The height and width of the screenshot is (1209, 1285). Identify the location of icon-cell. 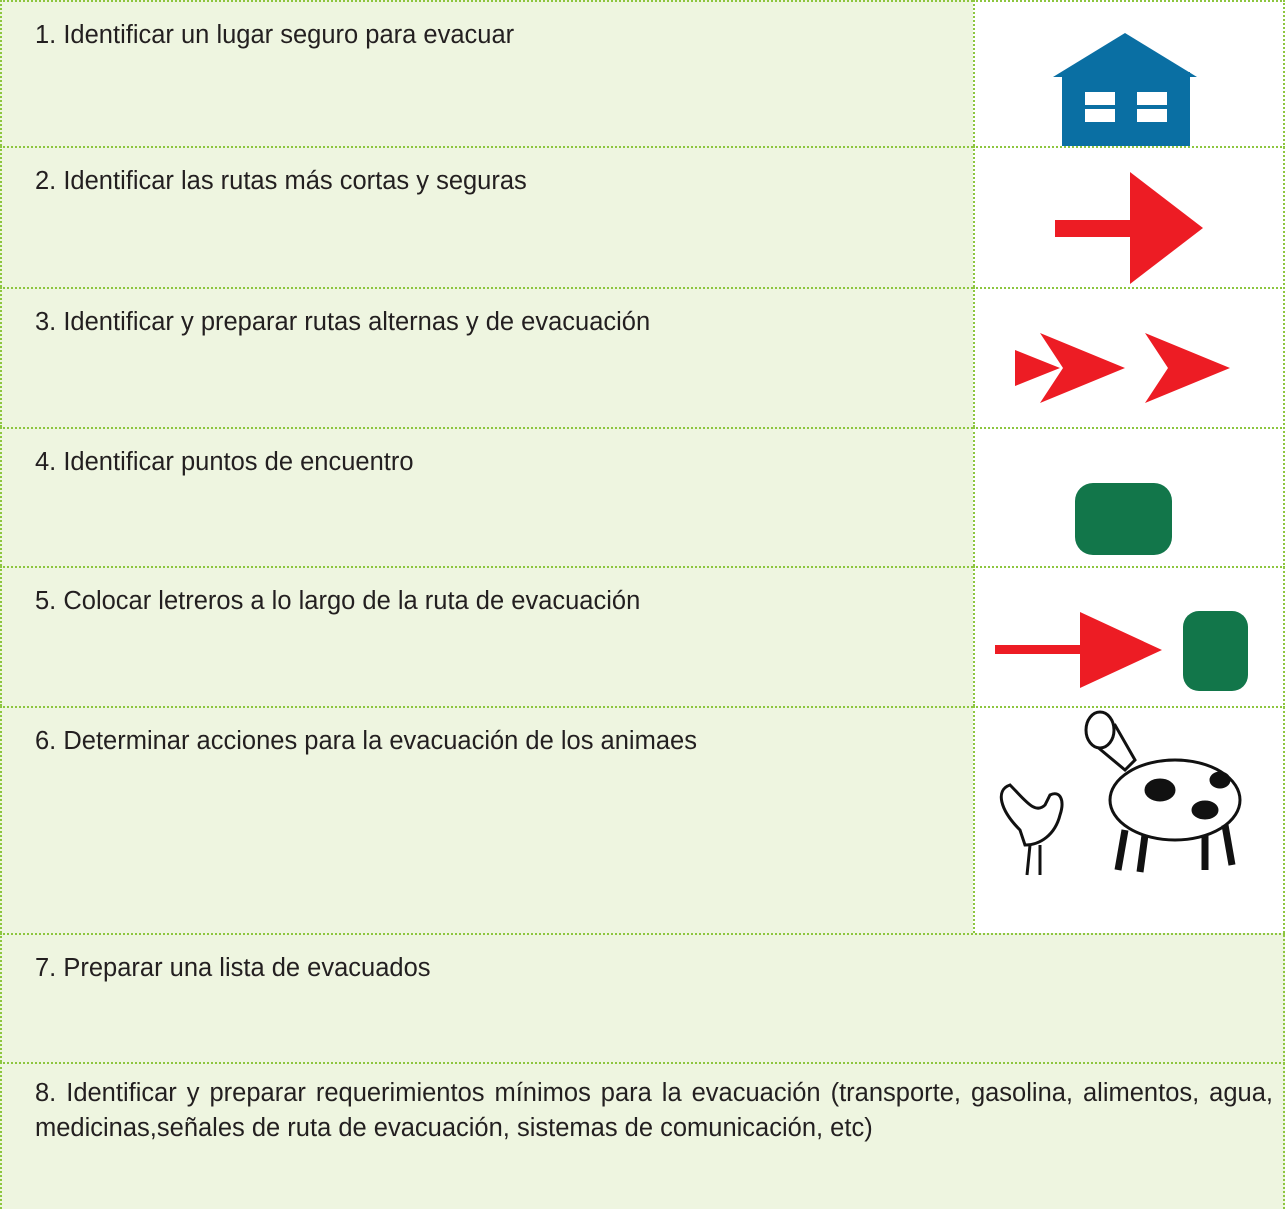
(1129, 216).